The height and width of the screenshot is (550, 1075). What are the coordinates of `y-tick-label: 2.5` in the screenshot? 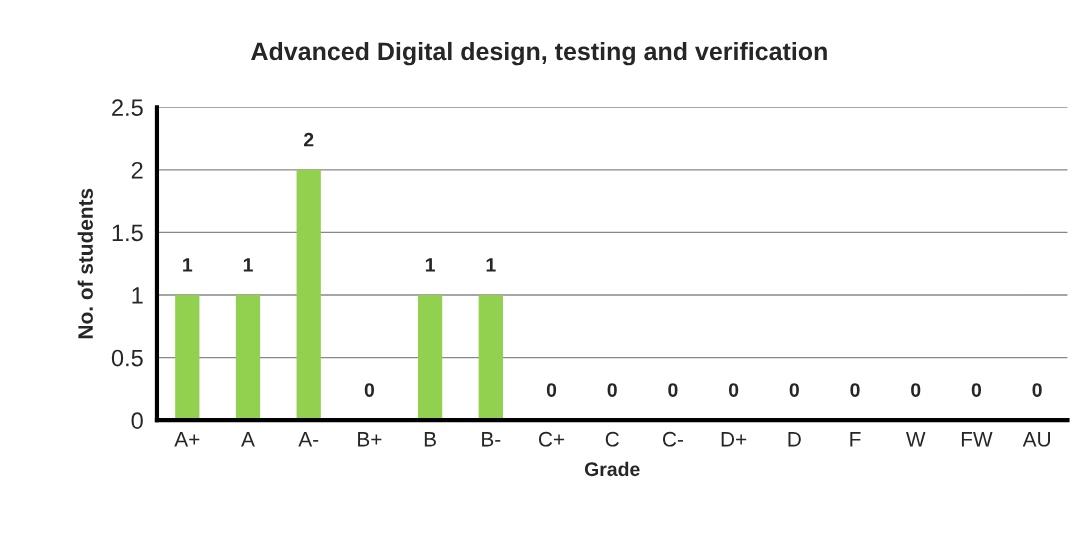 It's located at (127, 108).